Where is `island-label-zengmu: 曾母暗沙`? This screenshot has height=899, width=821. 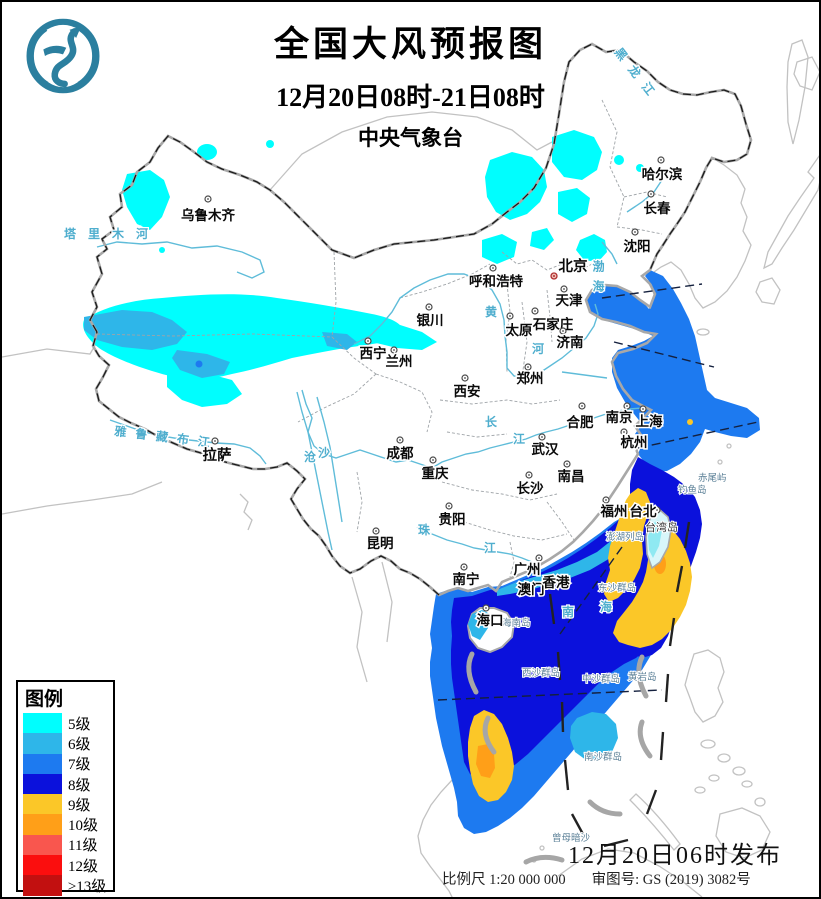 island-label-zengmu: 曾母暗沙 is located at coordinates (571, 838).